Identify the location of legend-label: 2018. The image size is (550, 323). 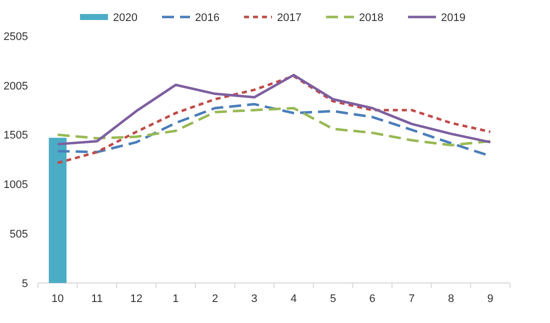
(371, 18).